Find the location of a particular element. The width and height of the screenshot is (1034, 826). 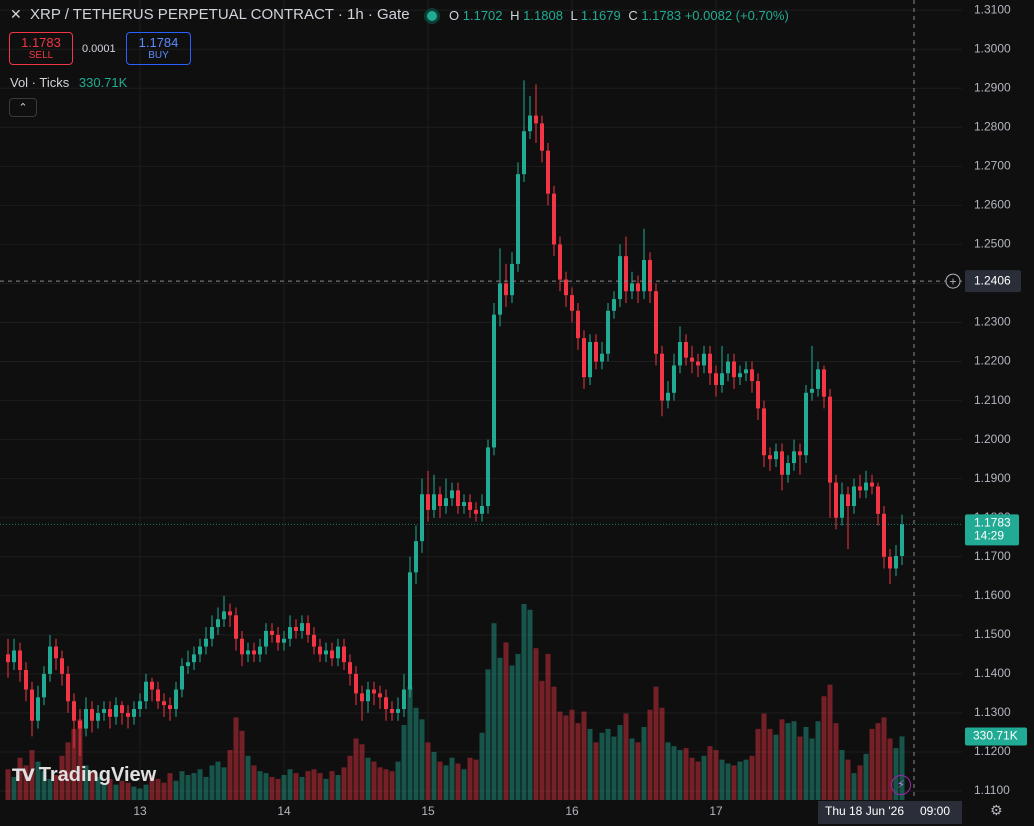

alert-icon: ⚡ is located at coordinates (901, 785).